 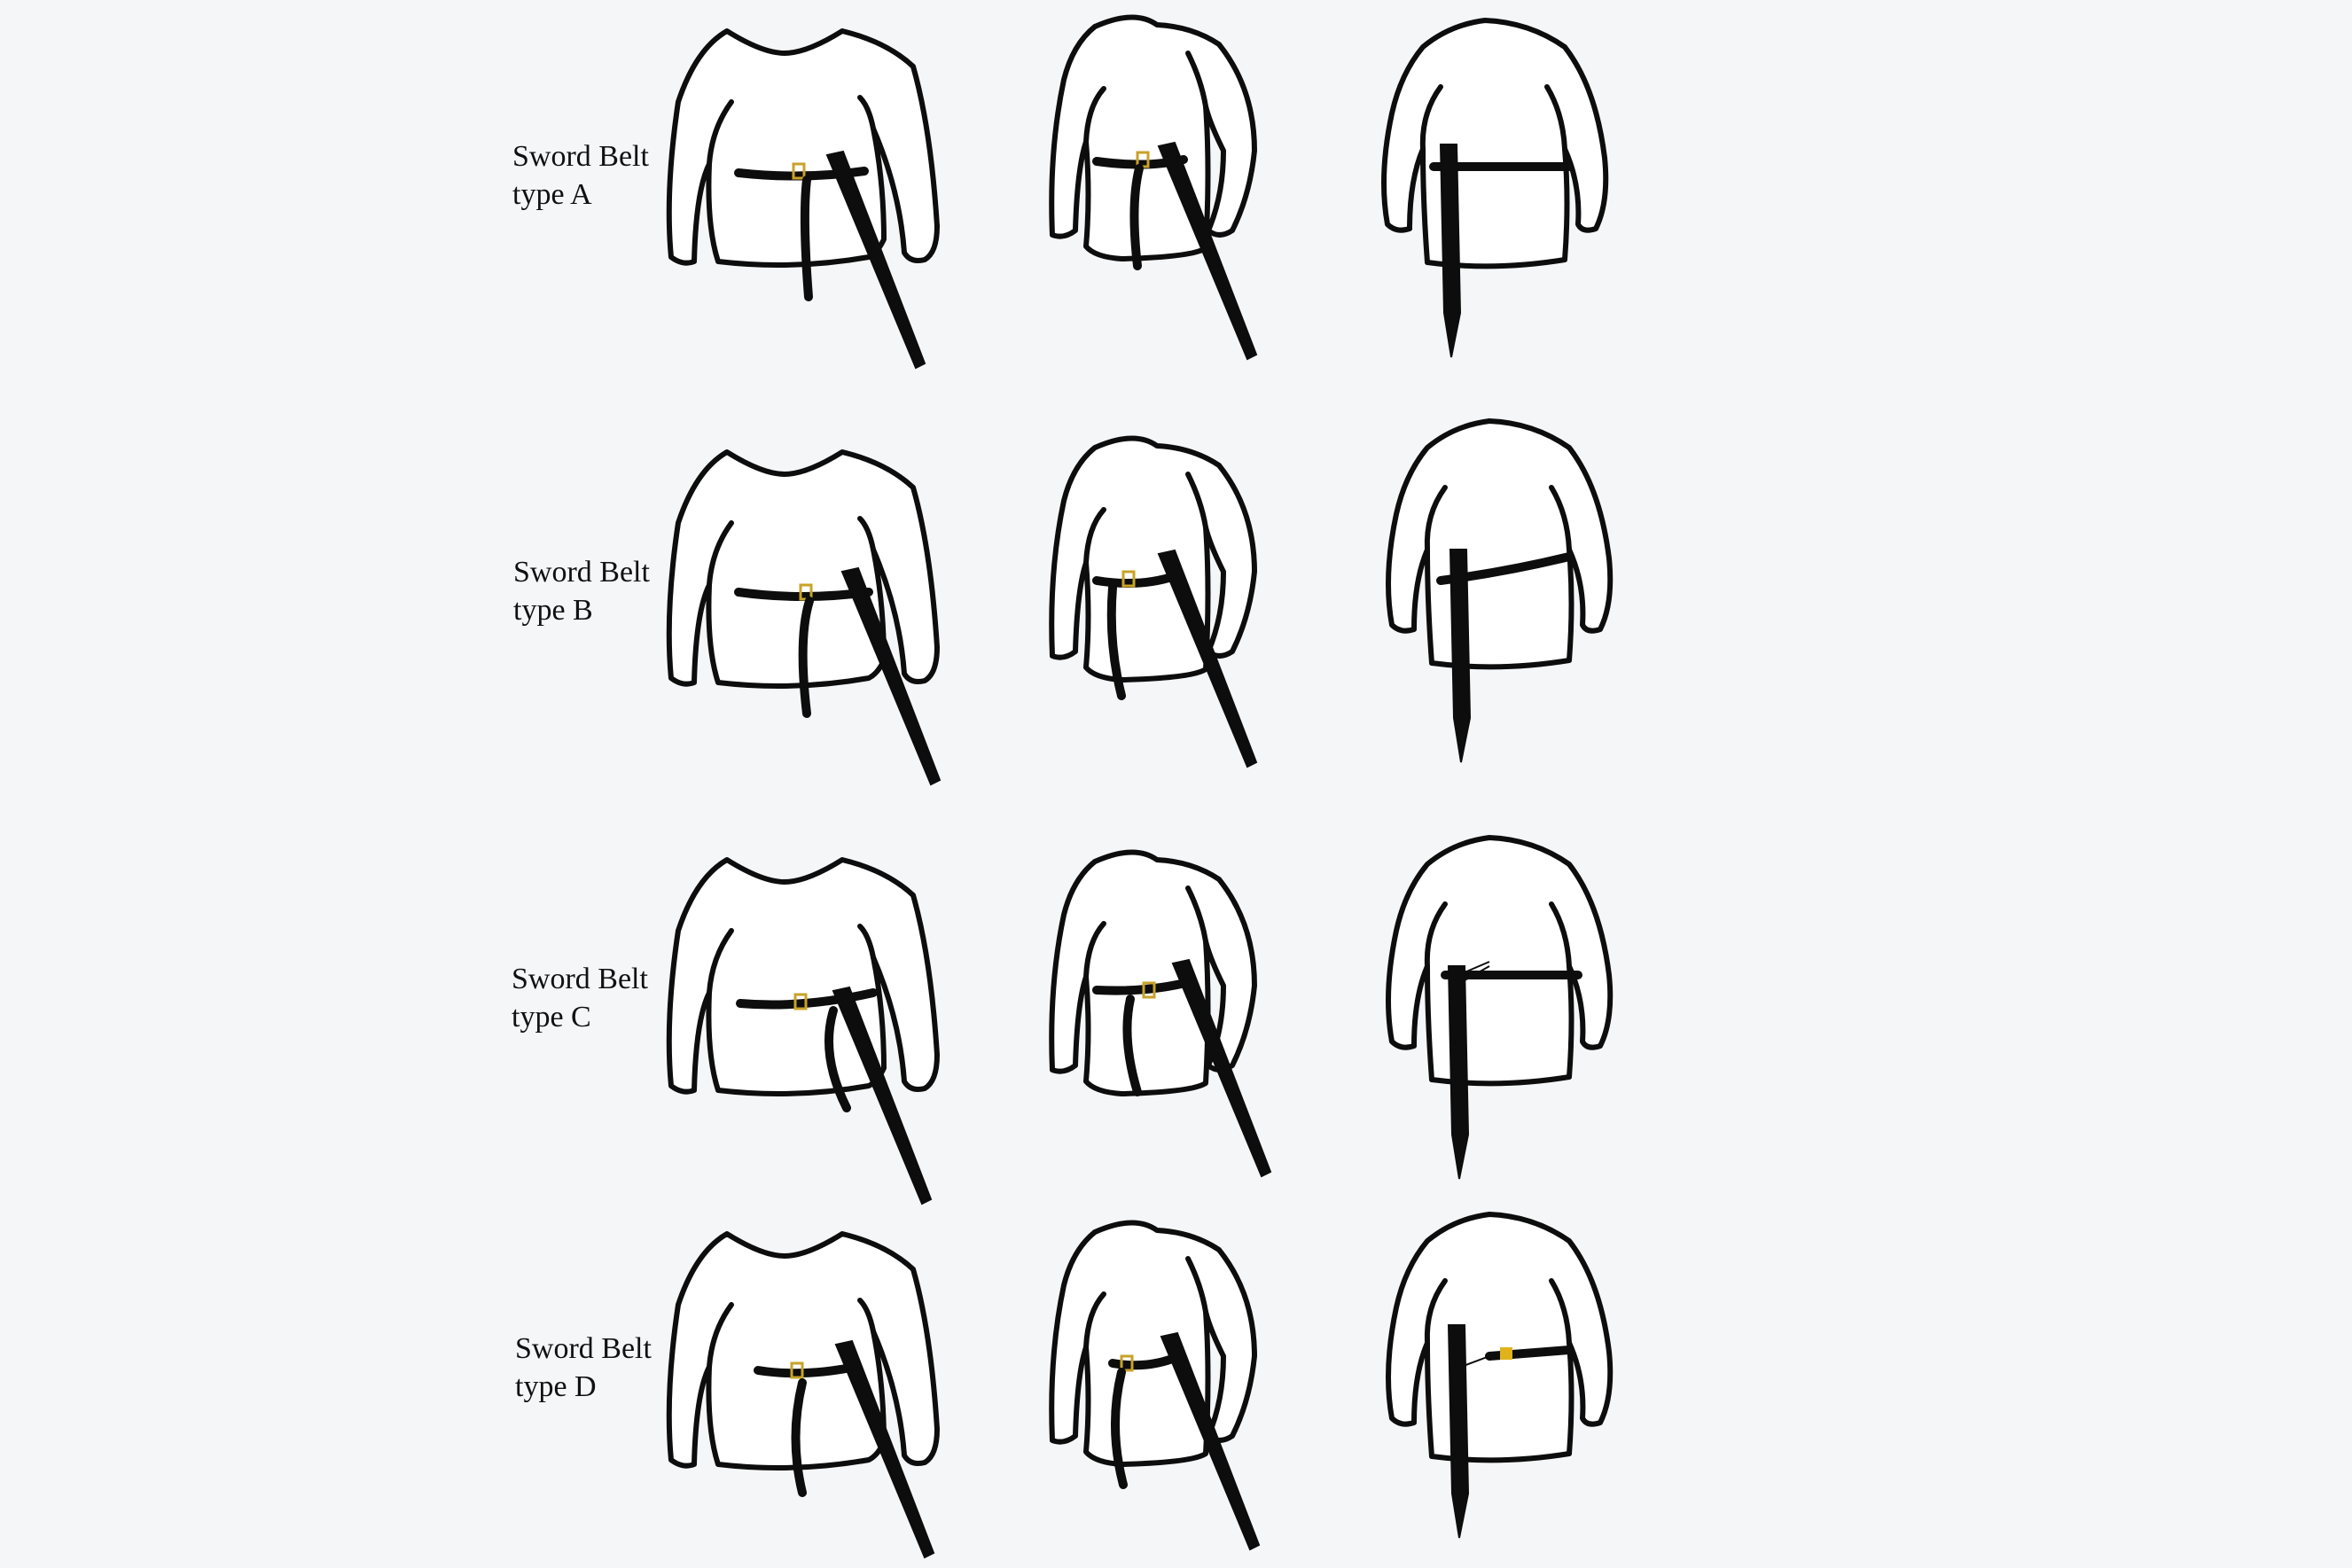 What do you see at coordinates (551, 1017) in the screenshot?
I see `label-type-c-line2: type C` at bounding box center [551, 1017].